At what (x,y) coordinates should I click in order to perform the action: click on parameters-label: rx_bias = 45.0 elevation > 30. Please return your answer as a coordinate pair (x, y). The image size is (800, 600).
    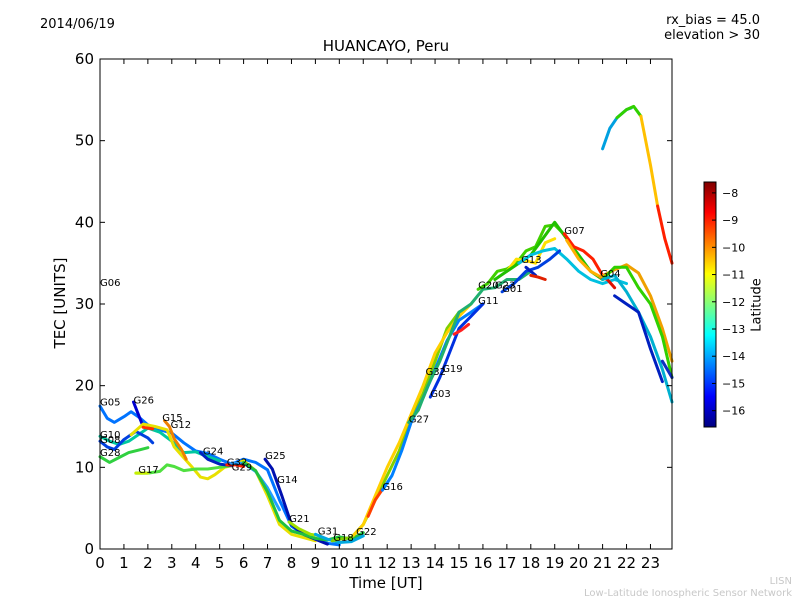
    Looking at the image, I should click on (712, 28).